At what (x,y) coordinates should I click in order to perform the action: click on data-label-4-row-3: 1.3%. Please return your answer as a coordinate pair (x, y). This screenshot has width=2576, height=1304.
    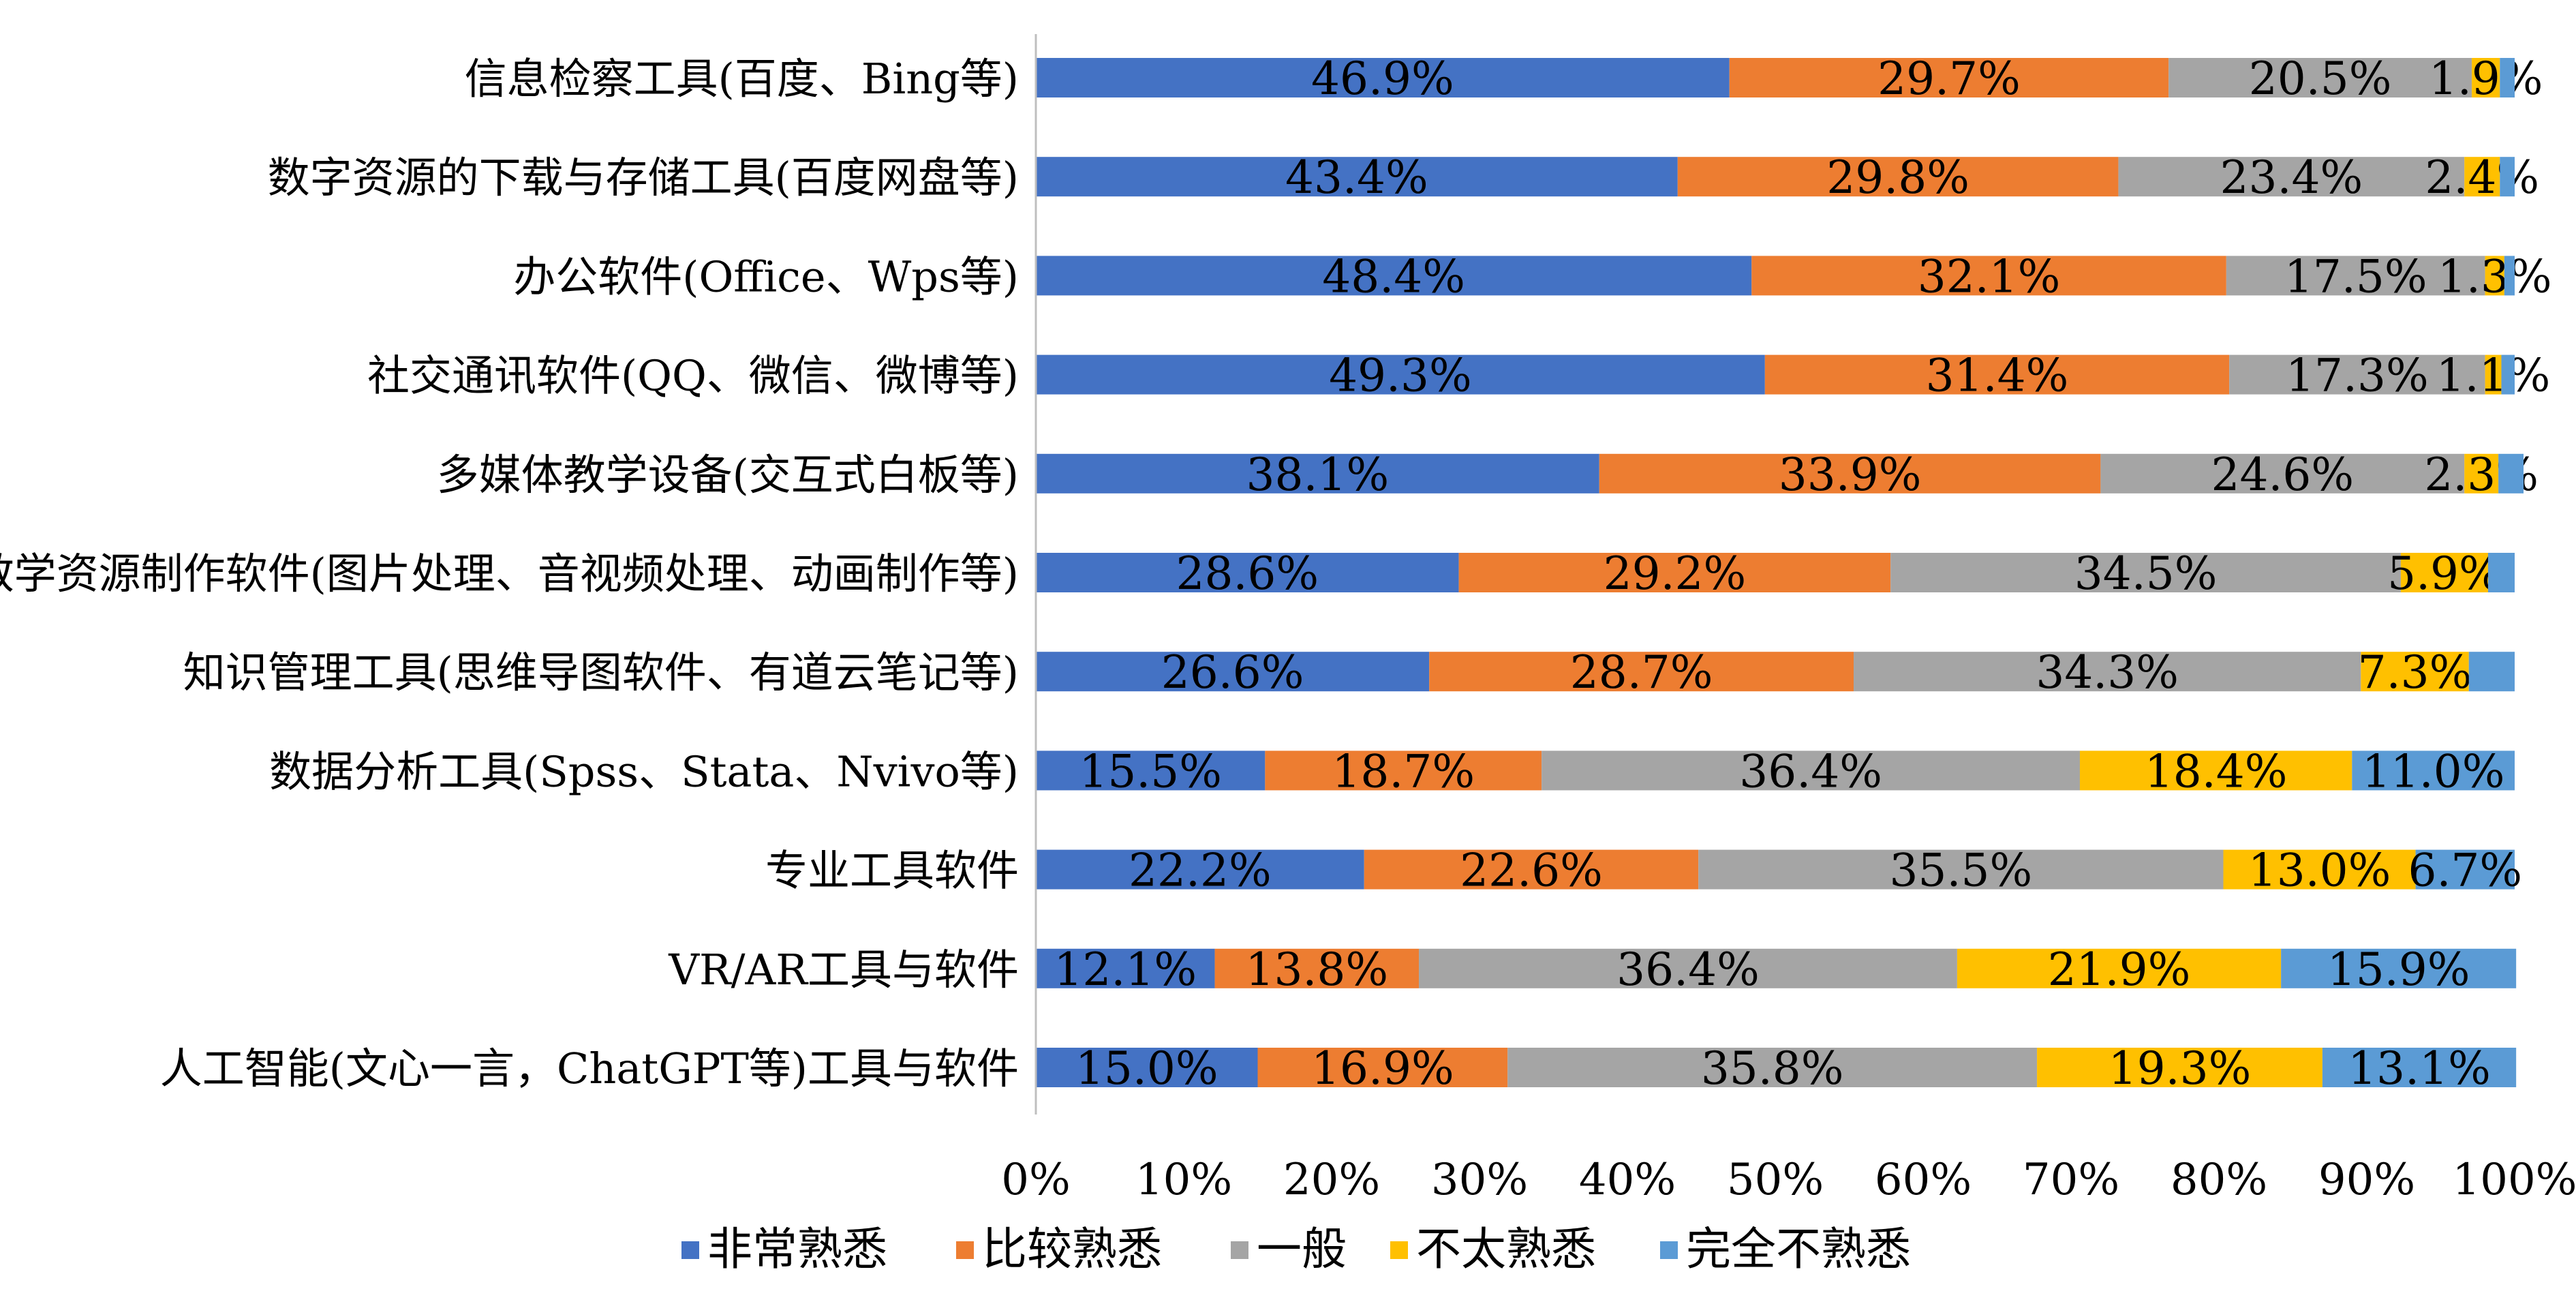
    Looking at the image, I should click on (2495, 276).